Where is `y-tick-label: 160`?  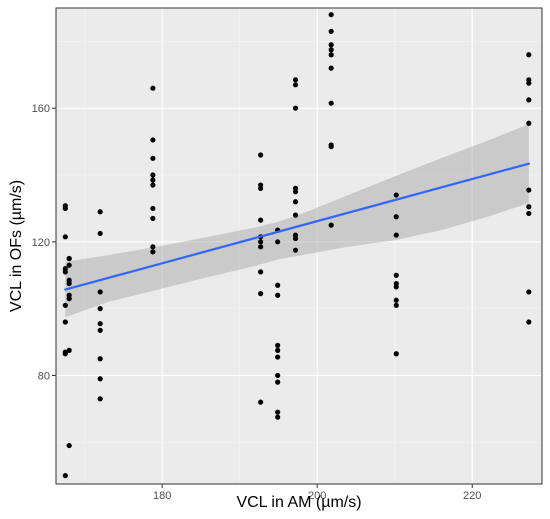
y-tick-label: 160 is located at coordinates (41, 109).